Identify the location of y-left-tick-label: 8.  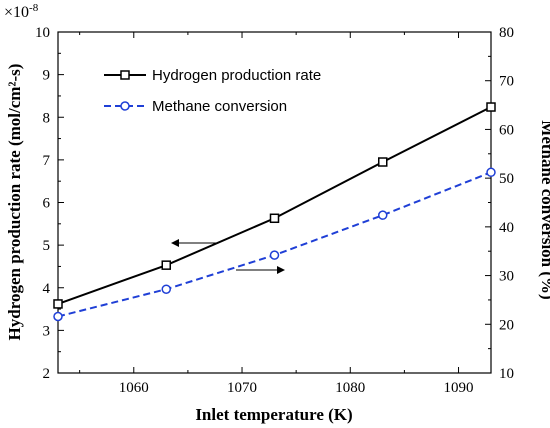
(47, 118).